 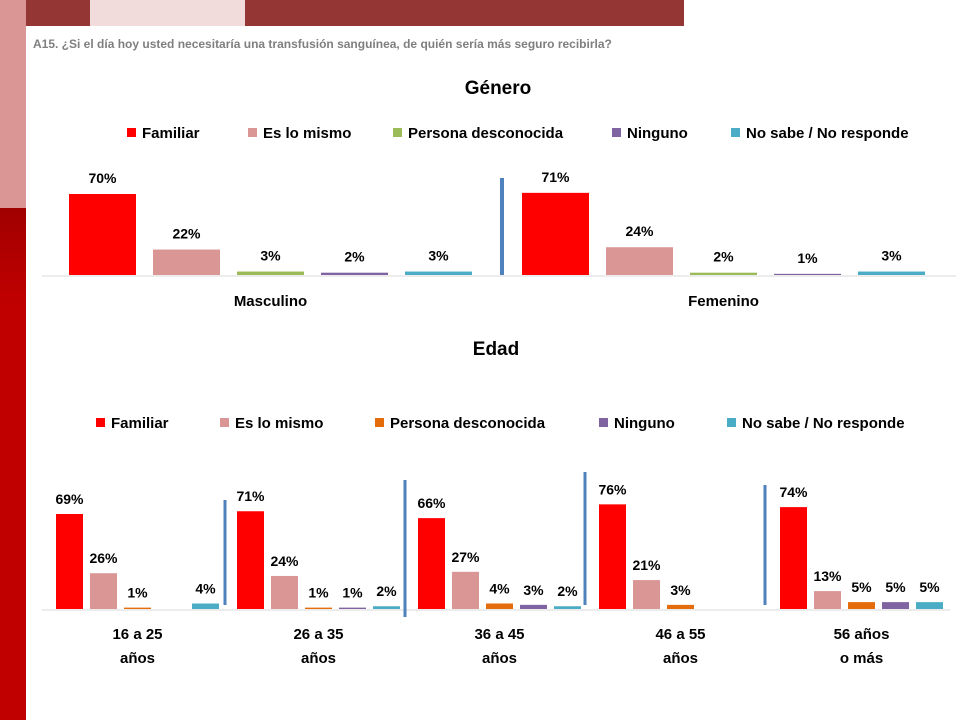 What do you see at coordinates (58, 13) in the screenshot?
I see `header-bar-dark-left` at bounding box center [58, 13].